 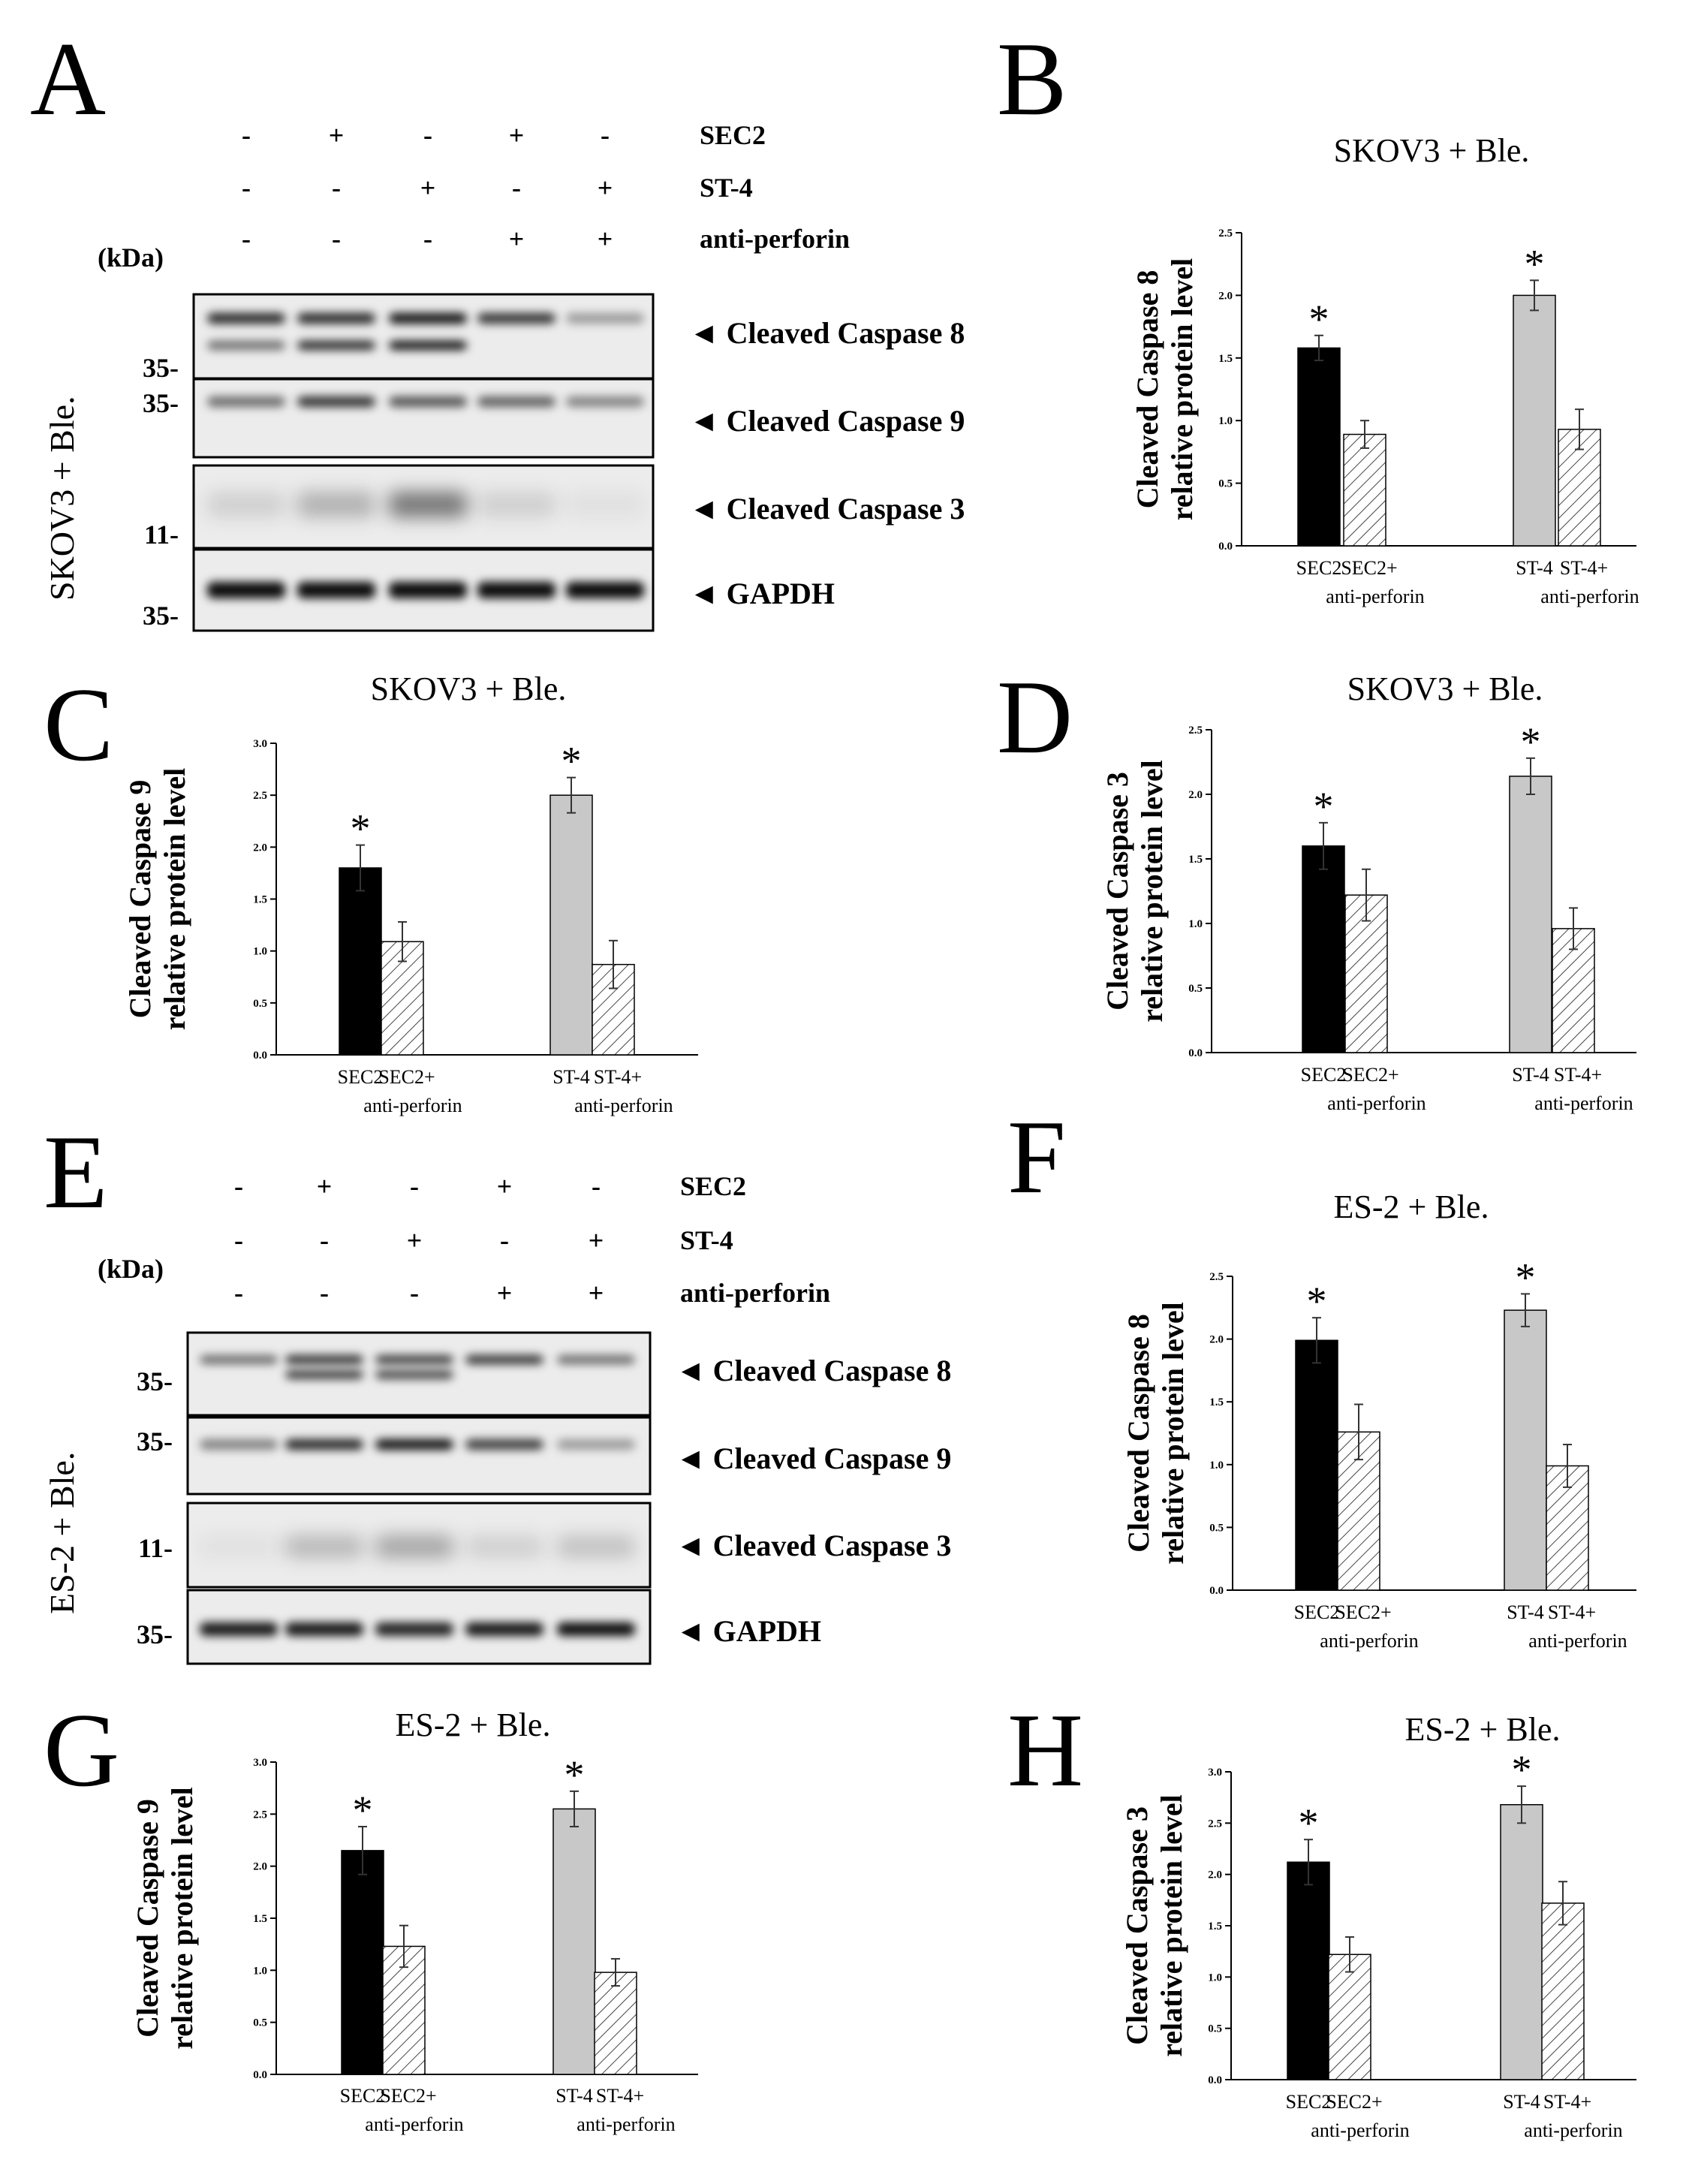 I want to click on panel-letter-d: D, so click(x=1035, y=717).